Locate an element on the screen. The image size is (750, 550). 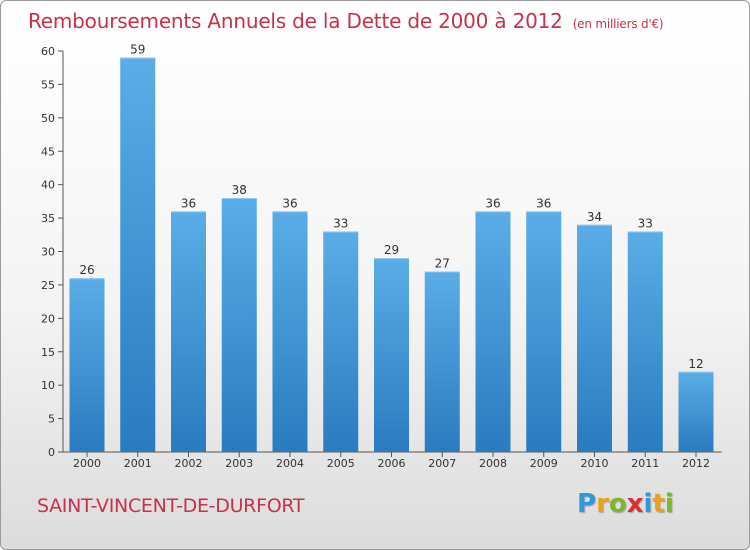
y-tick-label: 40 is located at coordinates (48, 185).